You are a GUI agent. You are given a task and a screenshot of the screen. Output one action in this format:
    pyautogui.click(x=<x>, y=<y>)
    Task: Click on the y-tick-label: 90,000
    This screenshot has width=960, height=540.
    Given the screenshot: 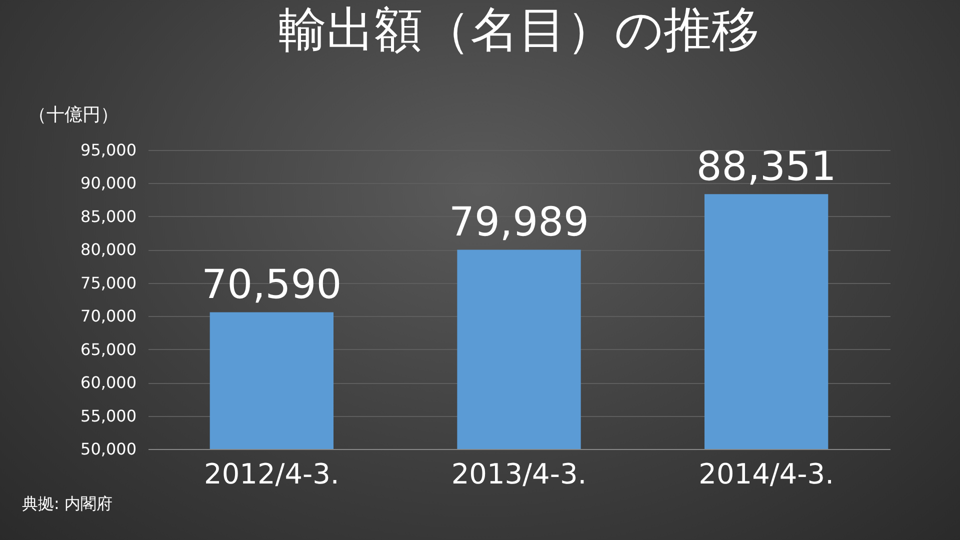 What is the action you would take?
    pyautogui.click(x=108, y=183)
    